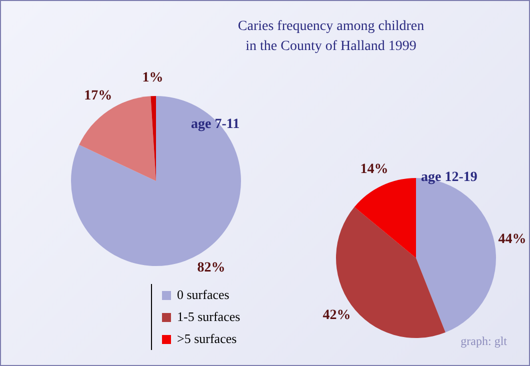  Describe the element at coordinates (449, 178) in the screenshot. I see `chart-subtitle: age 12-19` at that location.